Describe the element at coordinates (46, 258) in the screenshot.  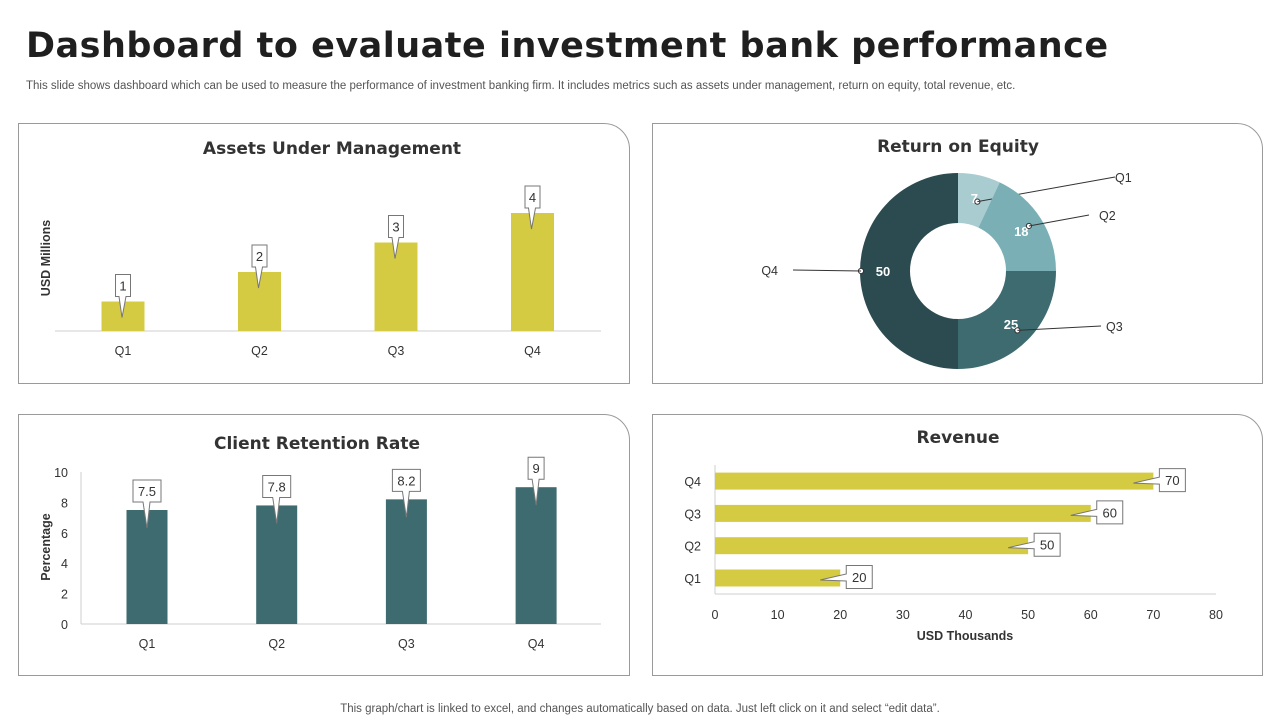
I see `aum-y-axis-label: USD Millions` at that location.